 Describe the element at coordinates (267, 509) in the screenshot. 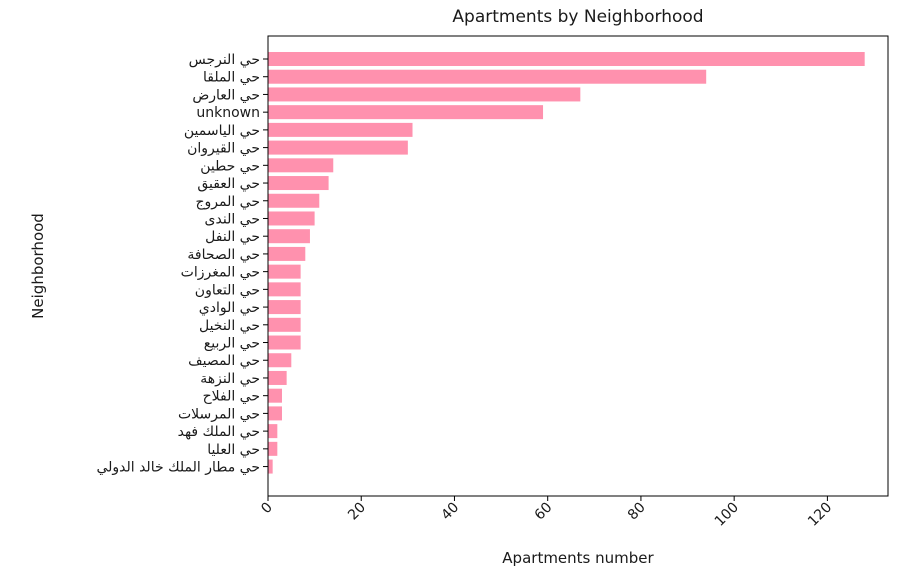

I see `x-tick-label: 0` at that location.